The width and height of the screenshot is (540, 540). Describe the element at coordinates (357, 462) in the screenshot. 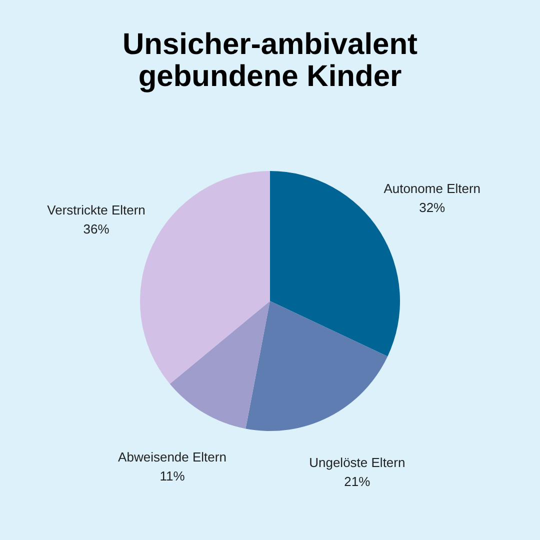

I see `slice-label: Ungelöste Eltern` at that location.